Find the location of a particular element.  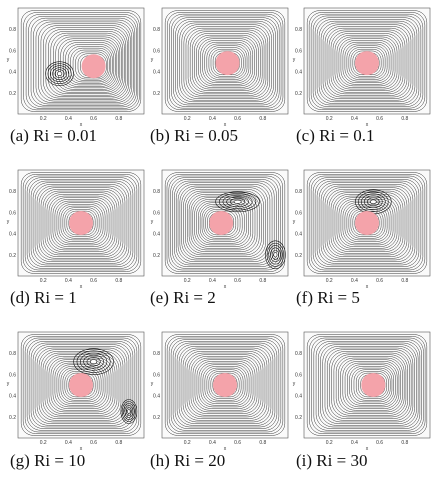

panel-caption: (e) Ri = 2 is located at coordinates (183, 297).